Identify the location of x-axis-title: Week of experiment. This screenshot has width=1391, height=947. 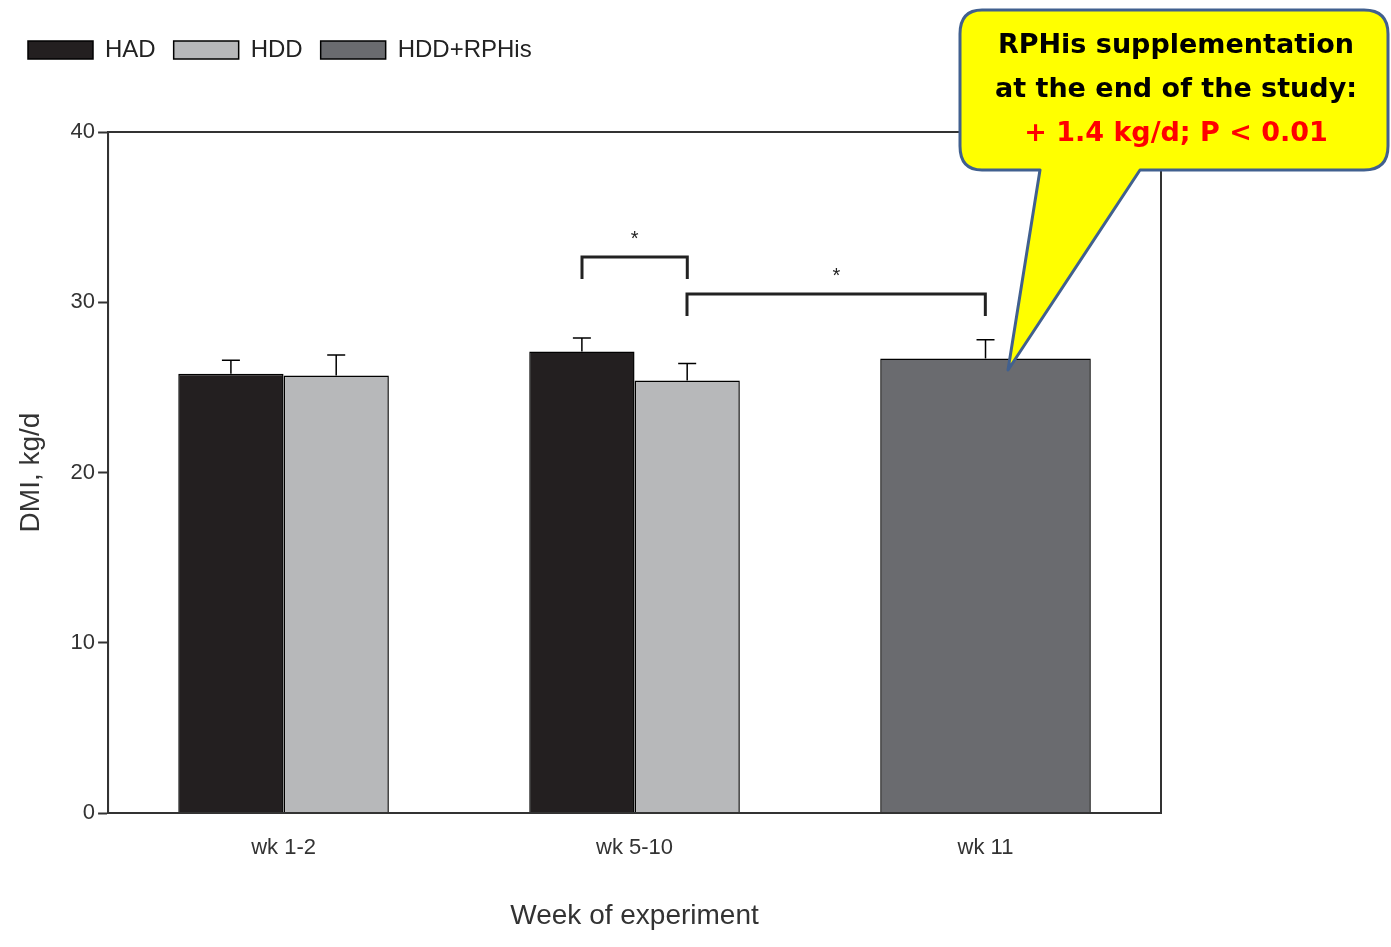
(634, 914).